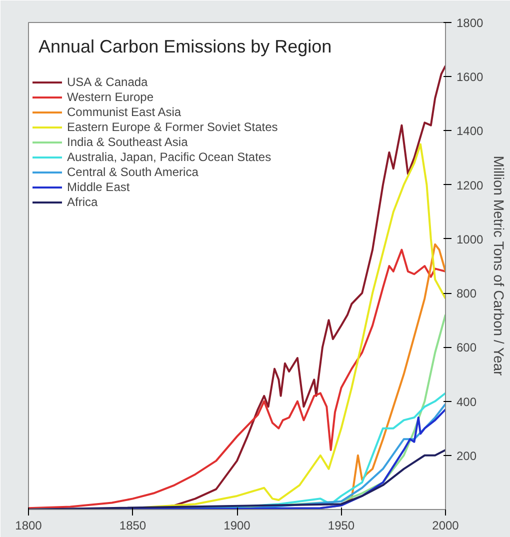 This screenshot has width=510, height=537. Describe the element at coordinates (169, 157) in the screenshot. I see `legend-label: Australia, Japan, Pacific Ocean States` at that location.